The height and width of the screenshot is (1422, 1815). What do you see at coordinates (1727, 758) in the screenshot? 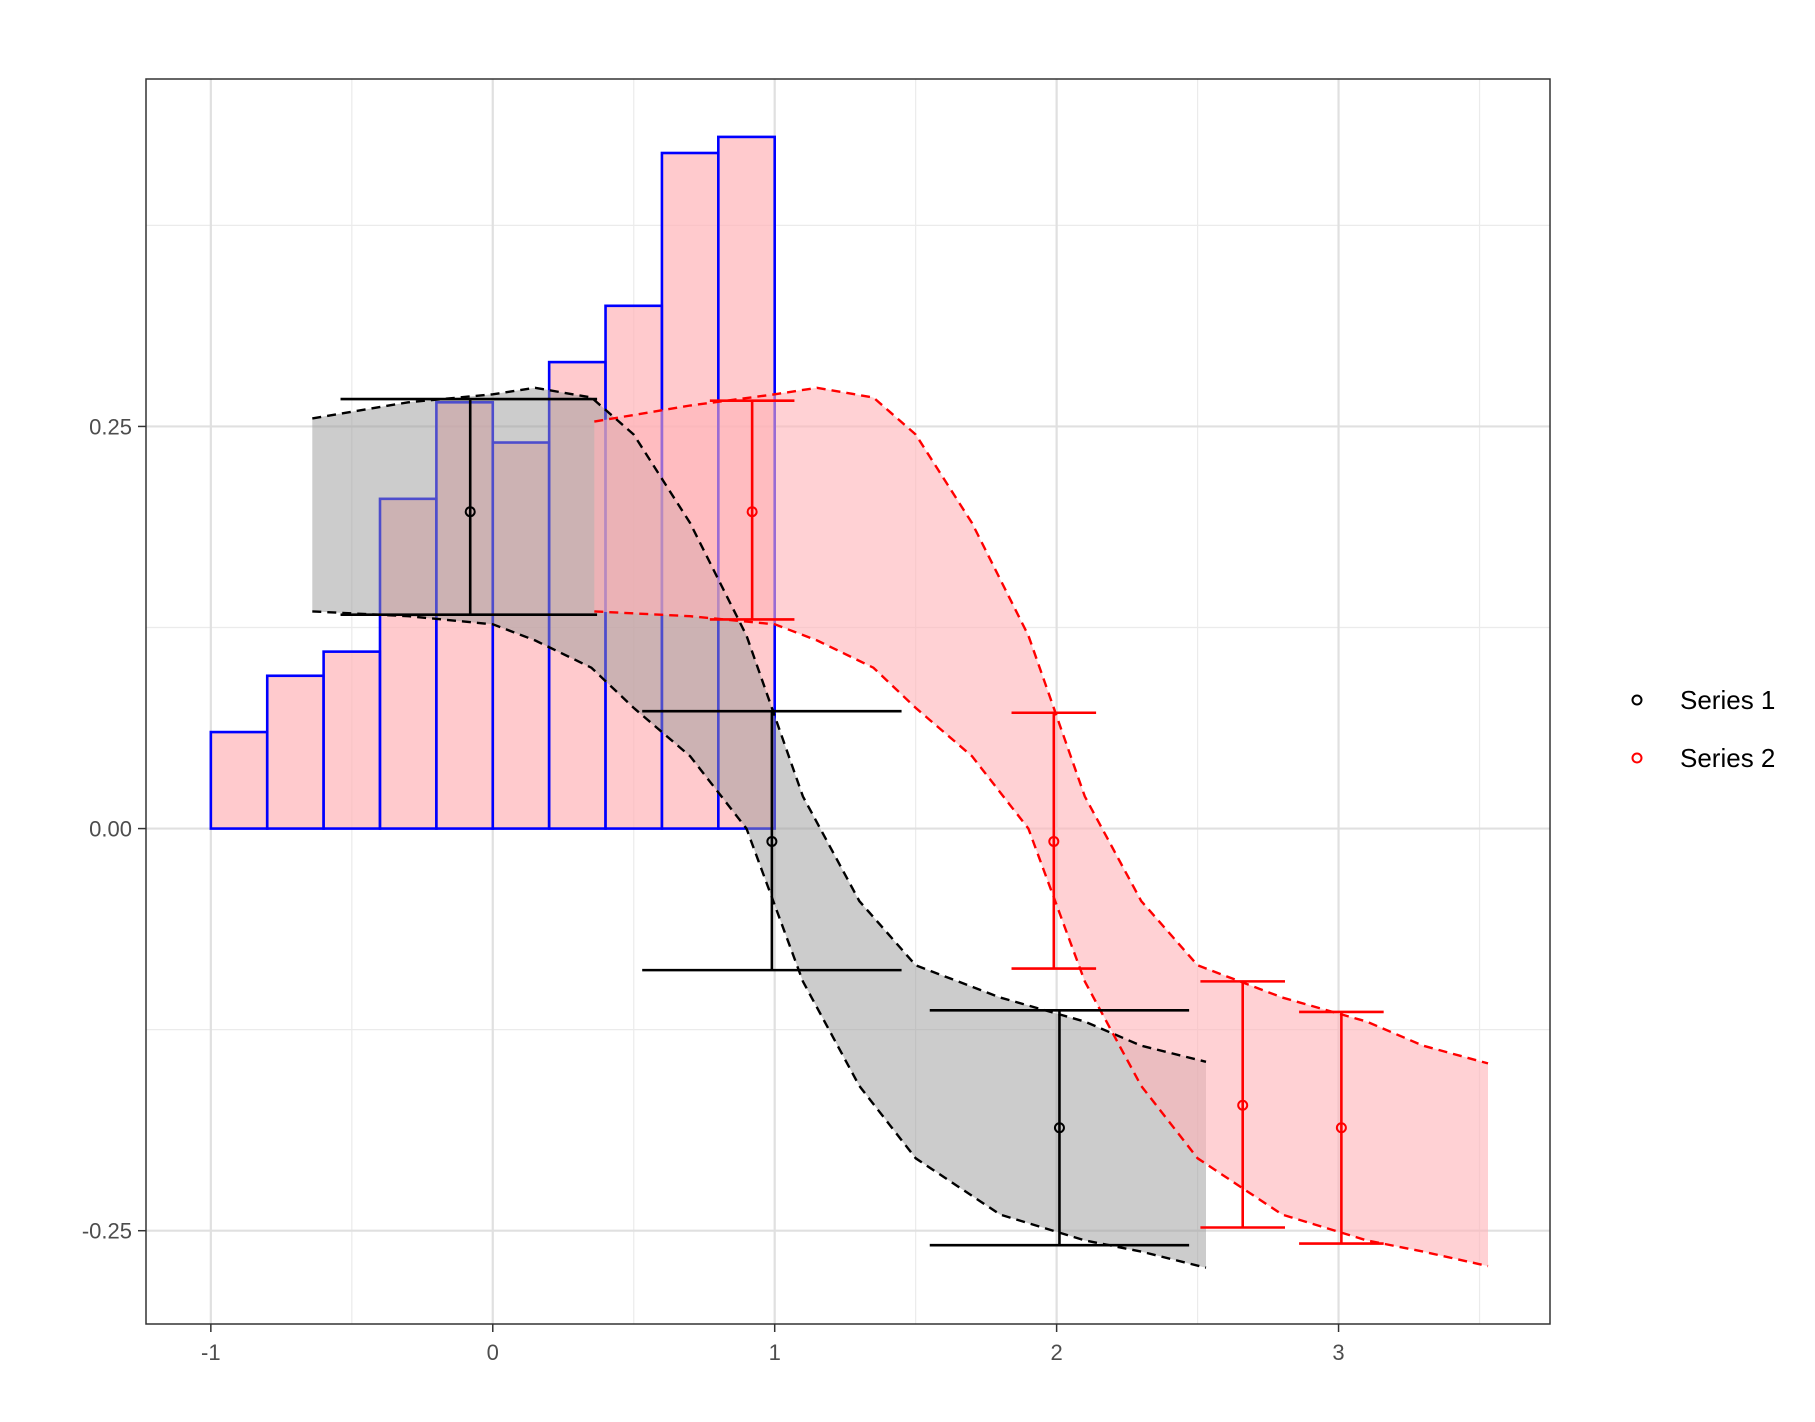
I see `legend-label-2: Series 2` at bounding box center [1727, 758].